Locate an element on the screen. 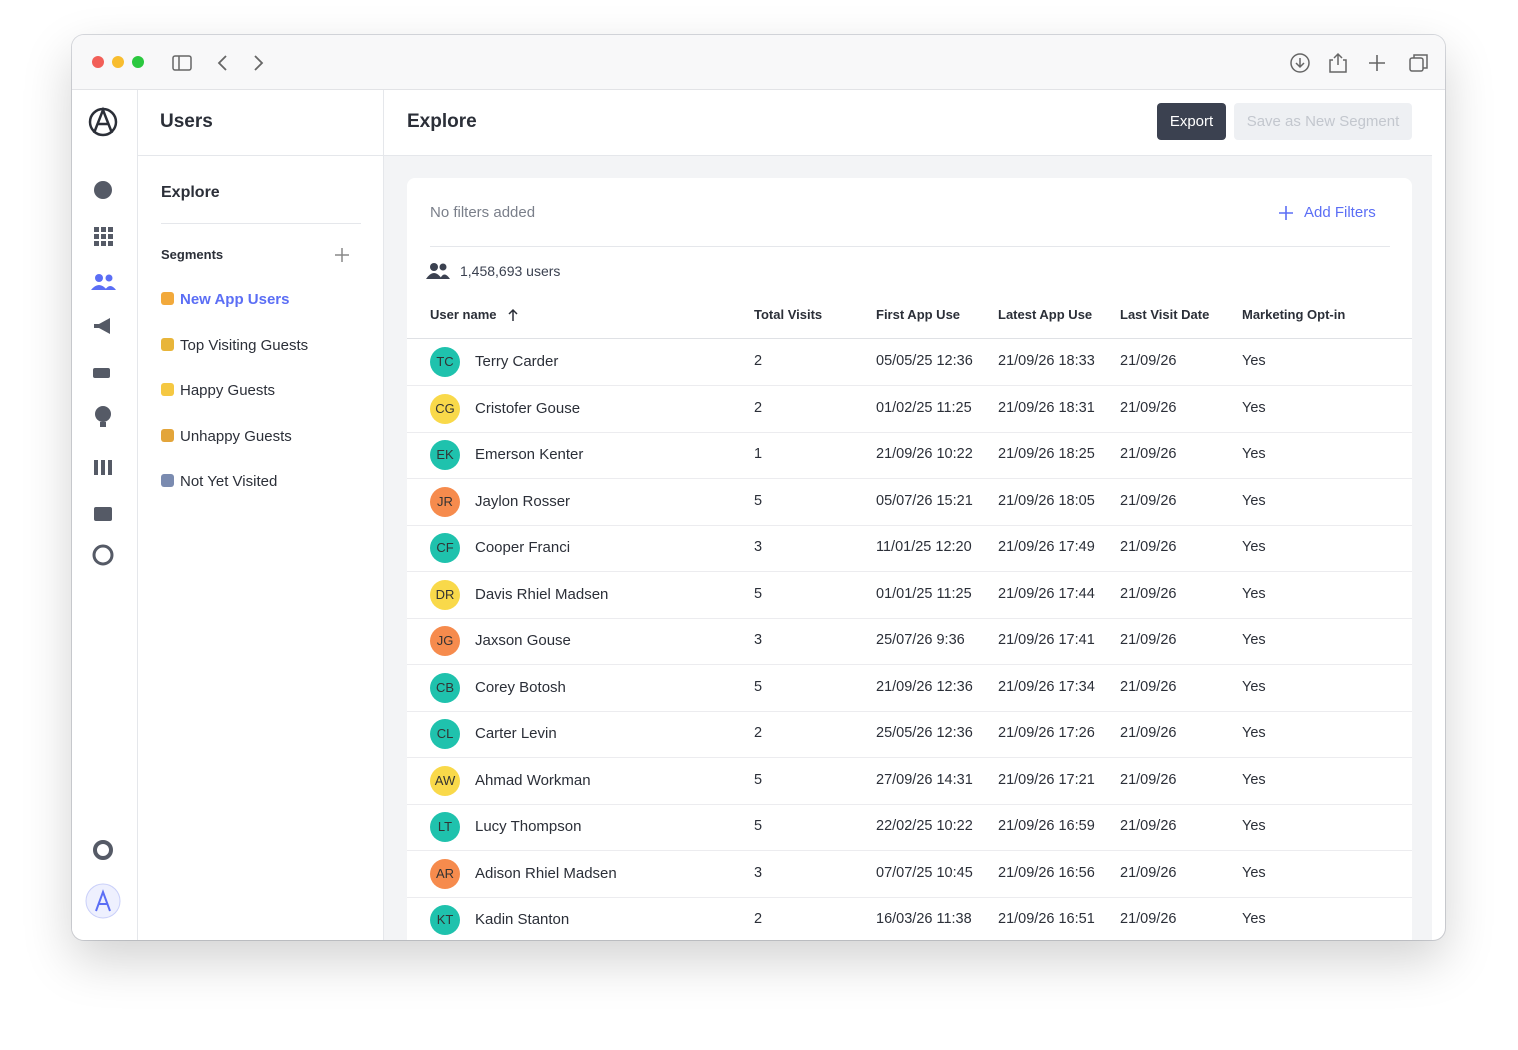 This screenshot has width=1518, height=1050. table-cell: 21/09/26 17:26 is located at coordinates (1046, 733).